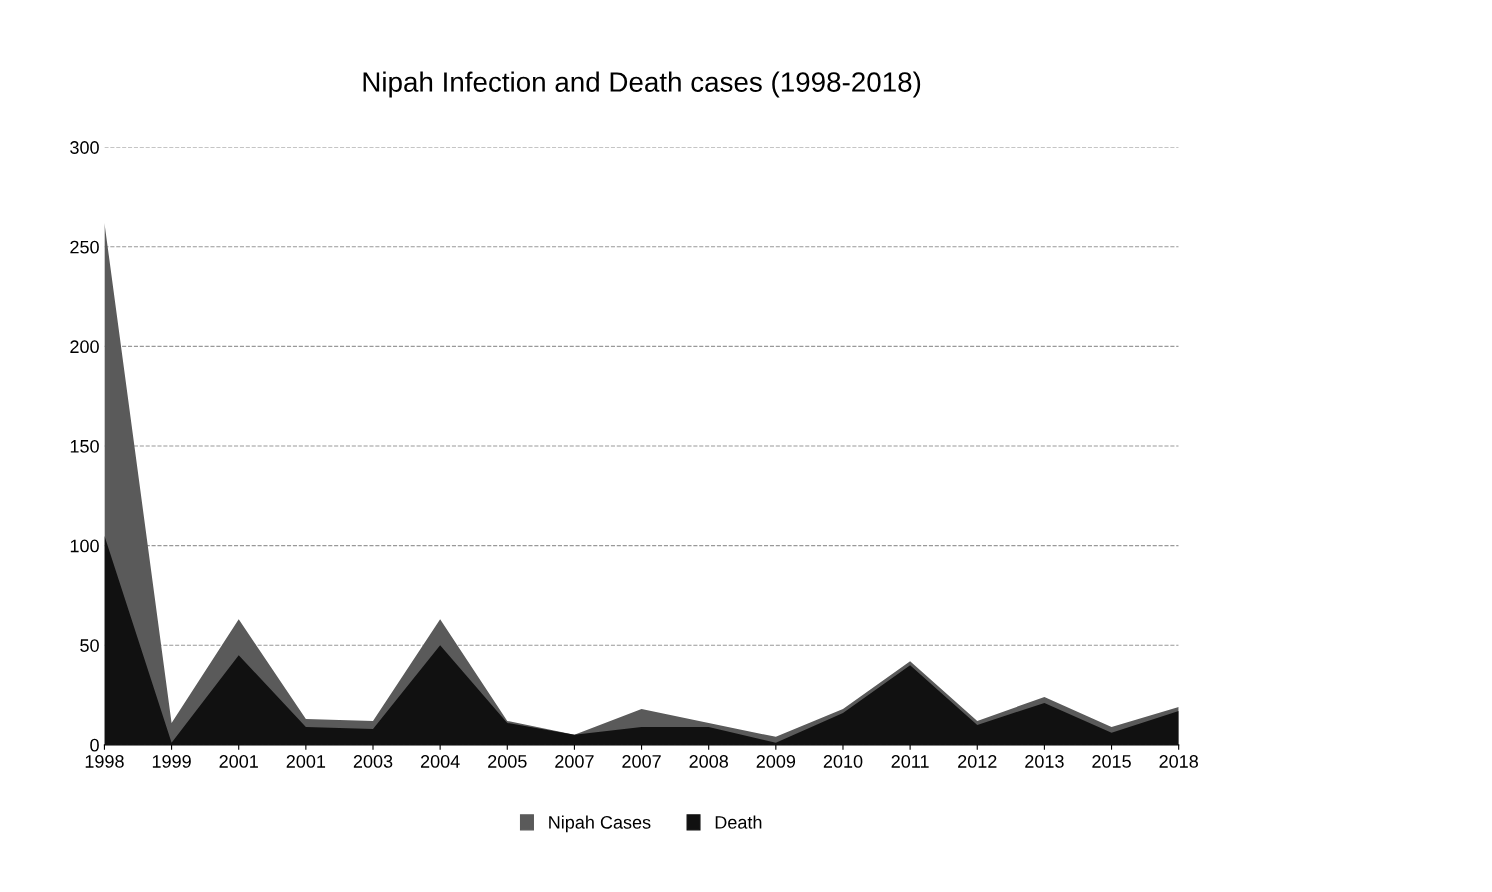  Describe the element at coordinates (977, 761) in the screenshot. I see `x-tick-label: 2012` at that location.